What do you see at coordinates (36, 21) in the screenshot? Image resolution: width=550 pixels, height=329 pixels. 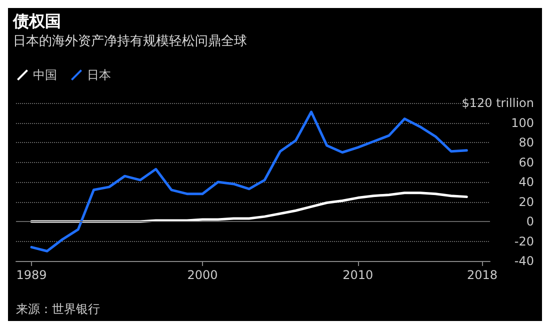 I see `chart-title: 债权国` at bounding box center [36, 21].